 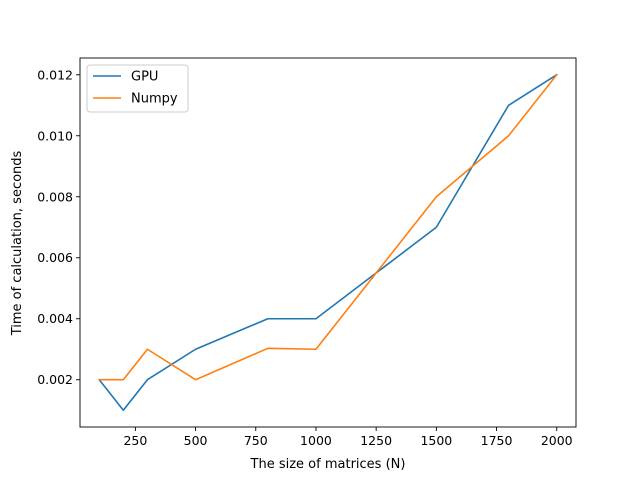 What do you see at coordinates (17, 243) in the screenshot?
I see `y-axis-label: Time of calculation, seconds` at bounding box center [17, 243].